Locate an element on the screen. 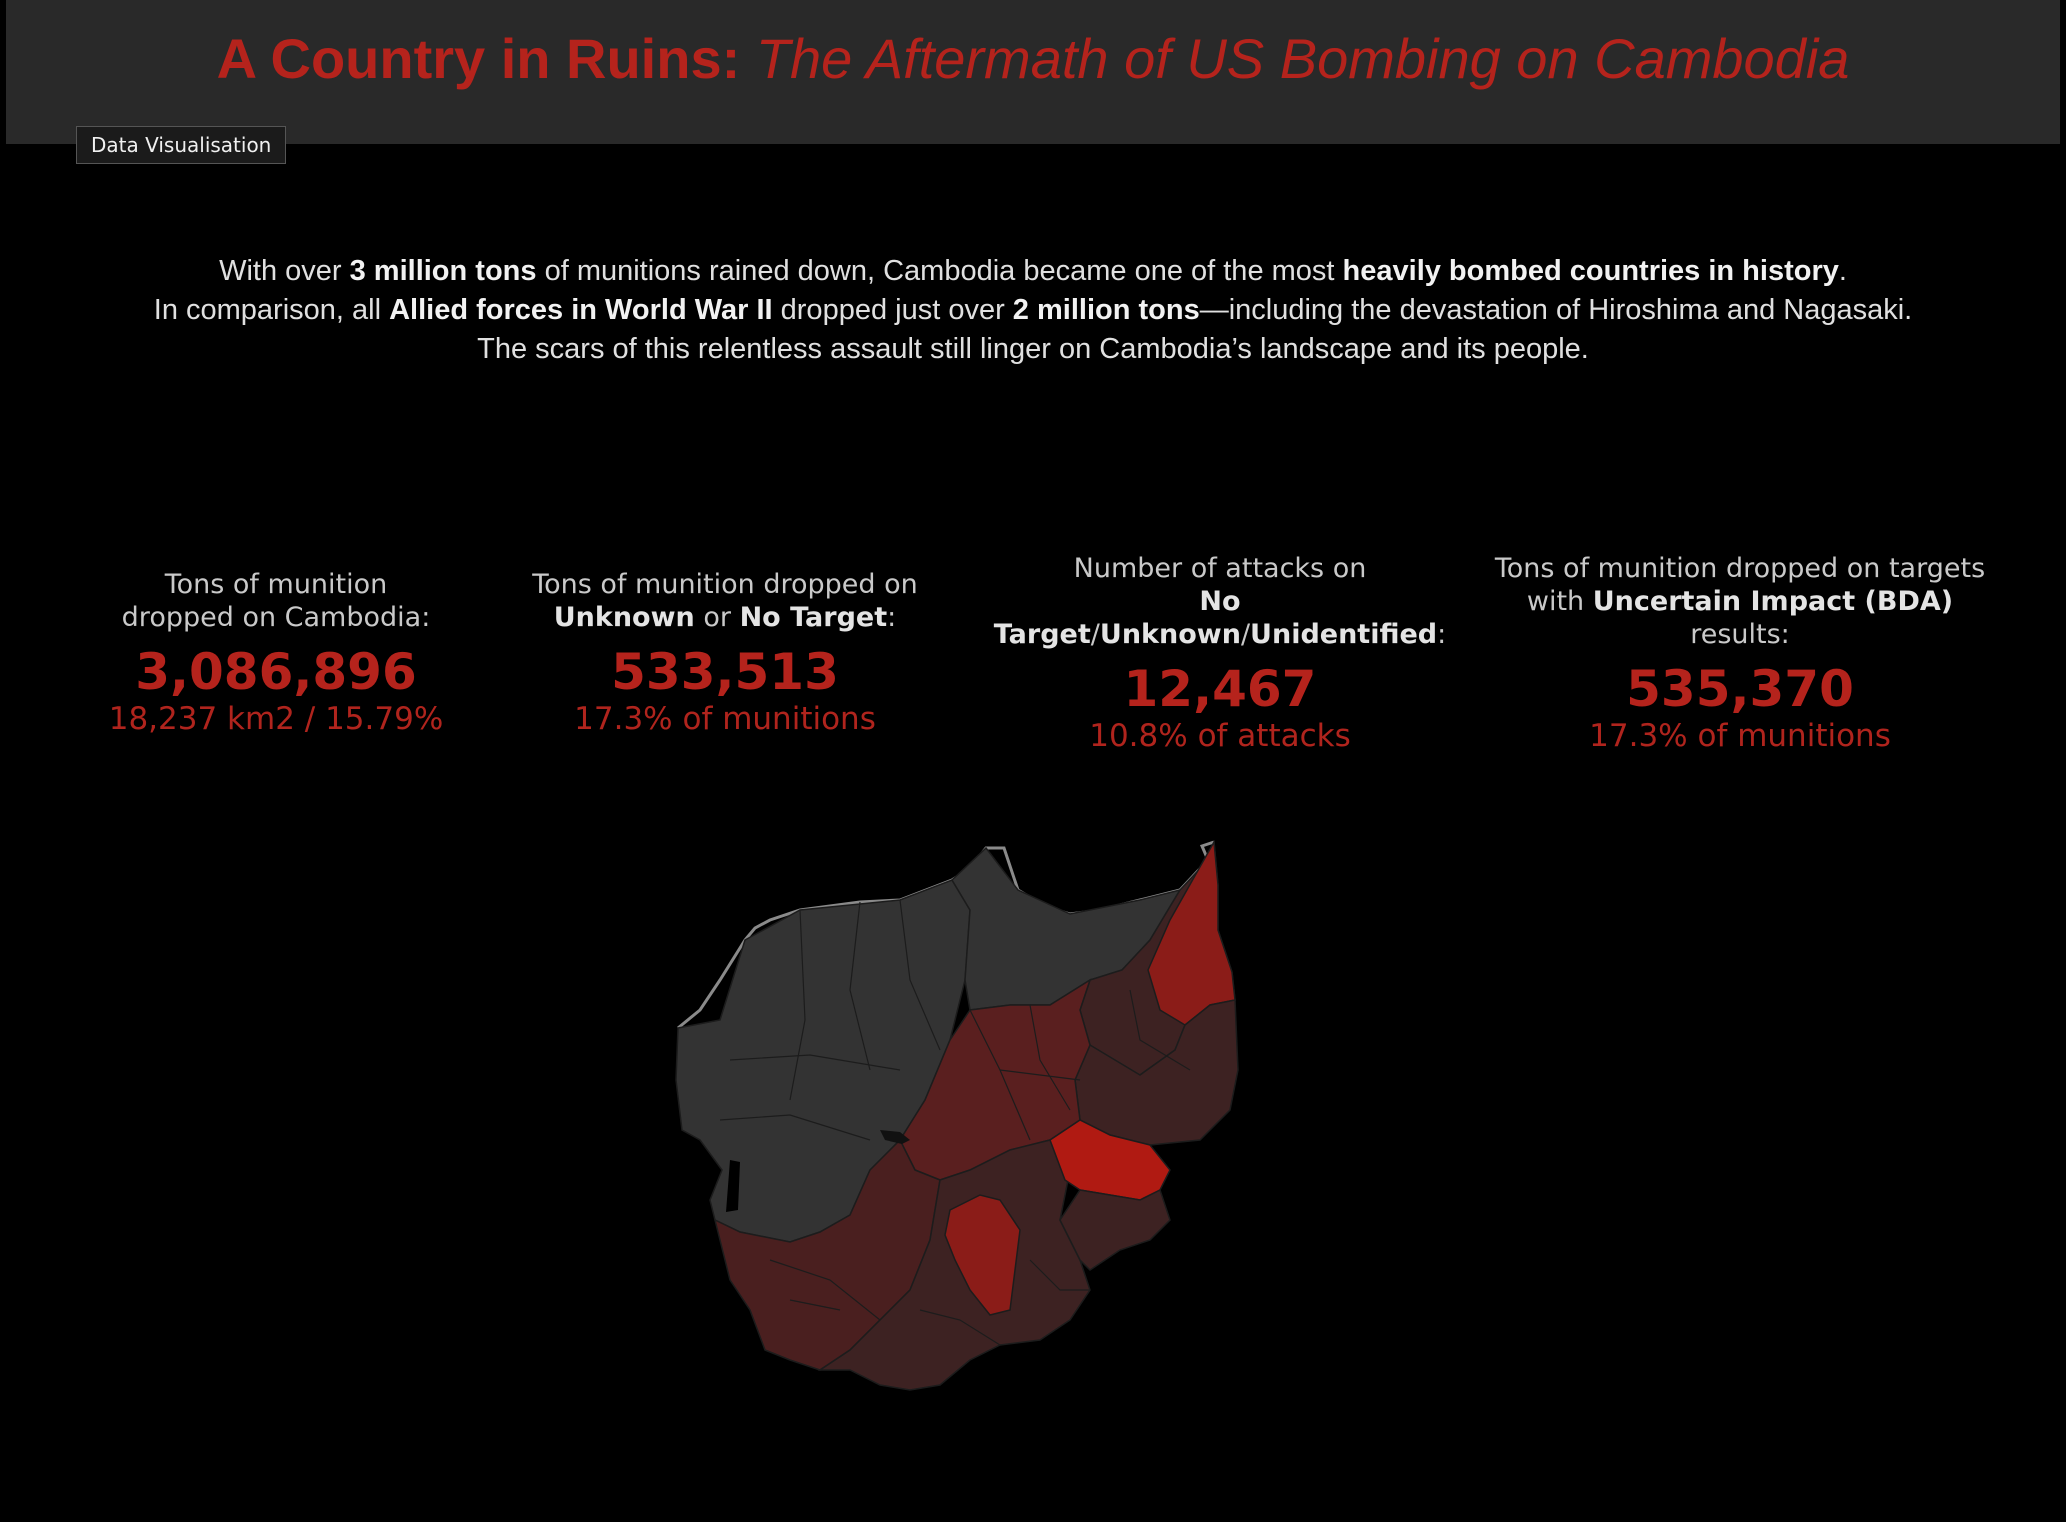 This screenshot has height=1522, width=2066. title-bar is located at coordinates (1033, 72).